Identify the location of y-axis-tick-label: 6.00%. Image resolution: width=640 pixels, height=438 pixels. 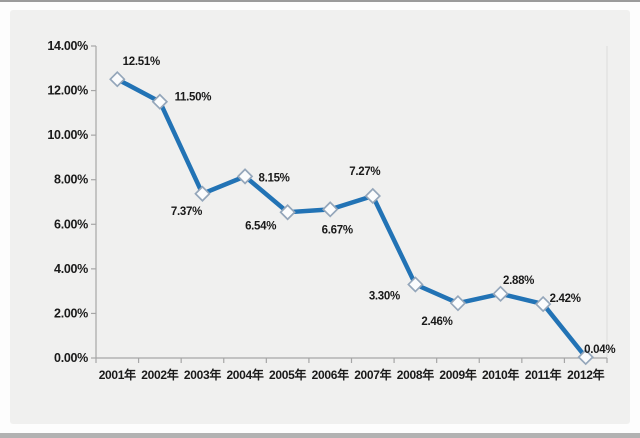
(71, 224).